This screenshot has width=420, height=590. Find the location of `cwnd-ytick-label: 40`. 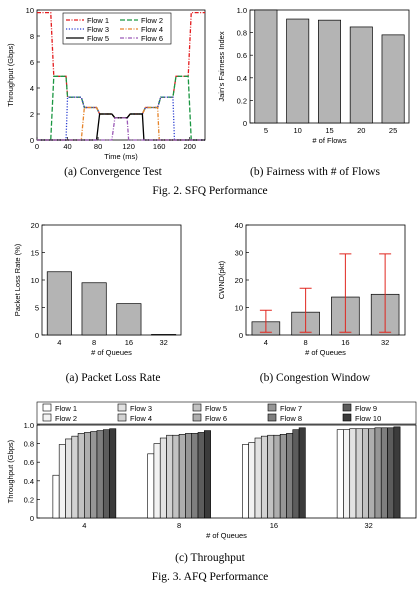

cwnd-ytick-label: 40 is located at coordinates (239, 225).